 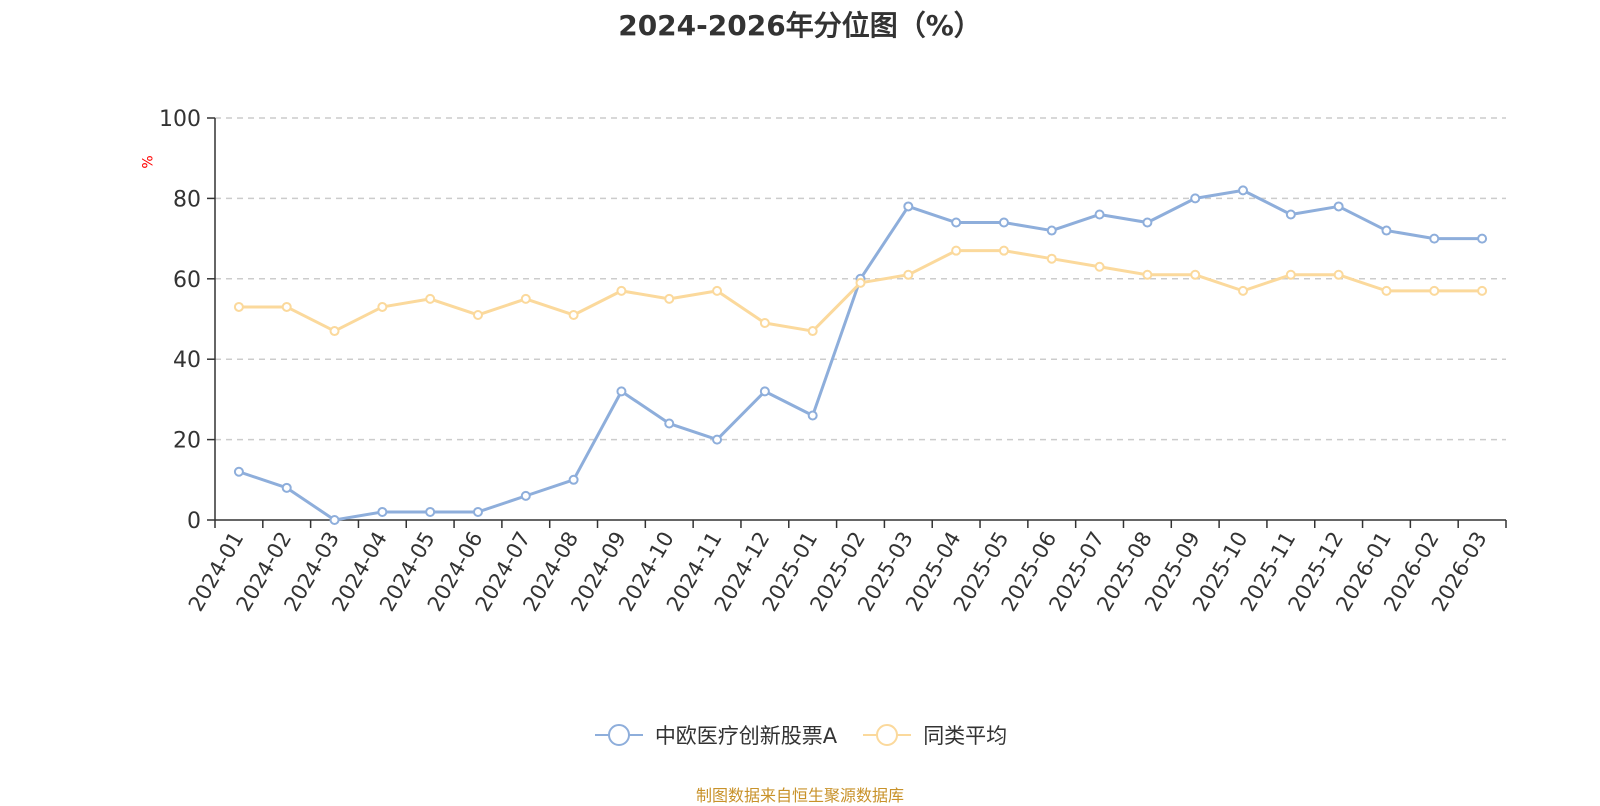 What do you see at coordinates (187, 280) in the screenshot?
I see `y-tick-label: 60` at bounding box center [187, 280].